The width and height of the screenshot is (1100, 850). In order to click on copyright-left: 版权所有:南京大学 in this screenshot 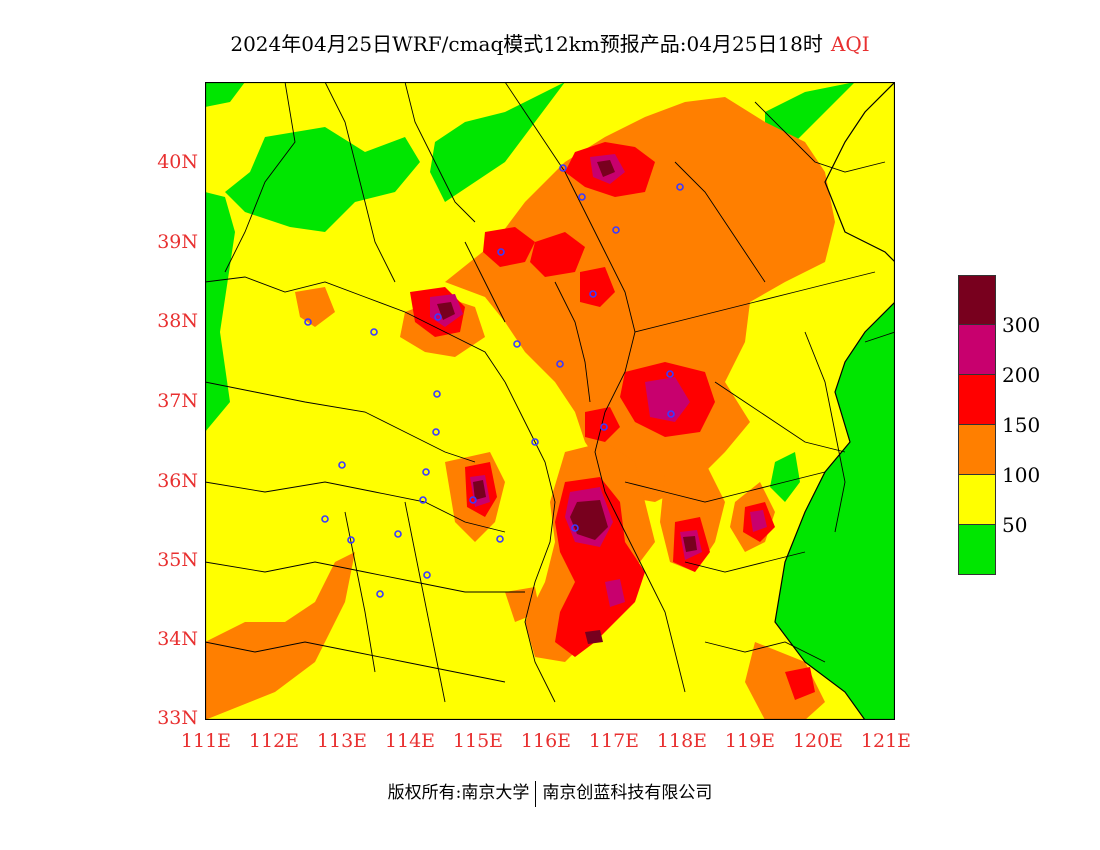, I will do `click(458, 793)`.